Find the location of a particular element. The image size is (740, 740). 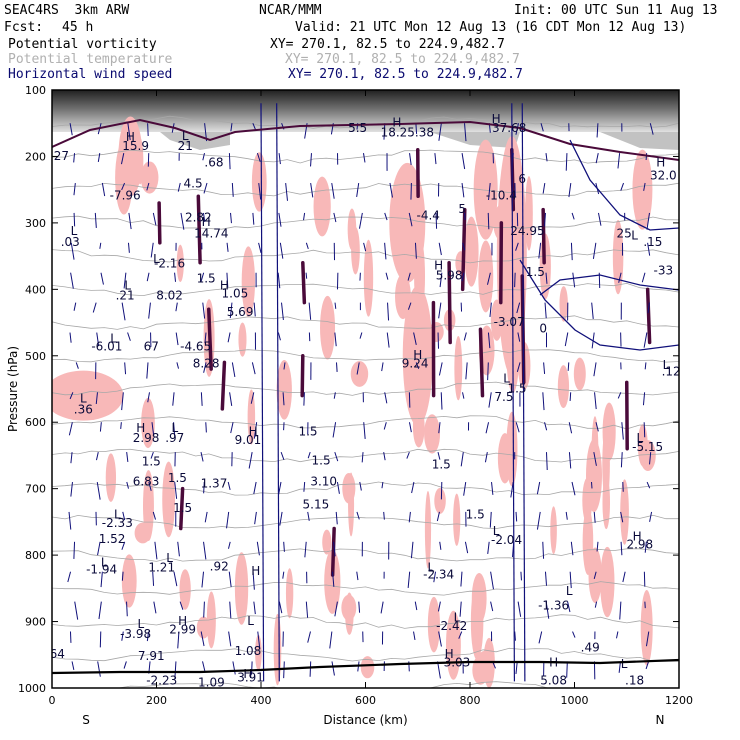

contour-label: 27 is located at coordinates (61, 156).